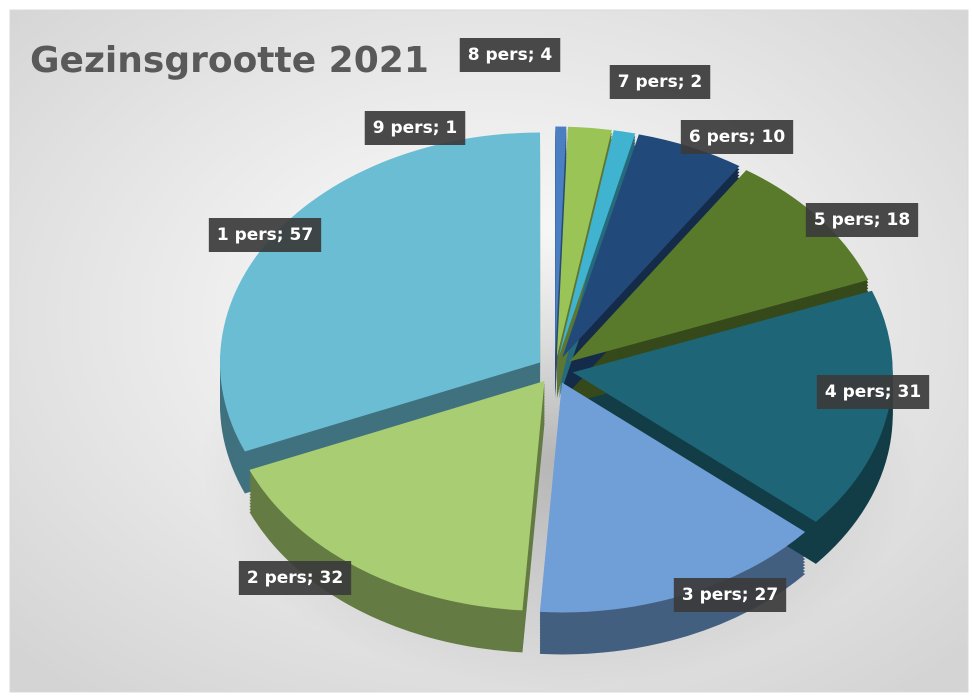 Image resolution: width=973 pixels, height=697 pixels. What do you see at coordinates (498, 55) in the screenshot?
I see `label-category: 8 pers` at bounding box center [498, 55].